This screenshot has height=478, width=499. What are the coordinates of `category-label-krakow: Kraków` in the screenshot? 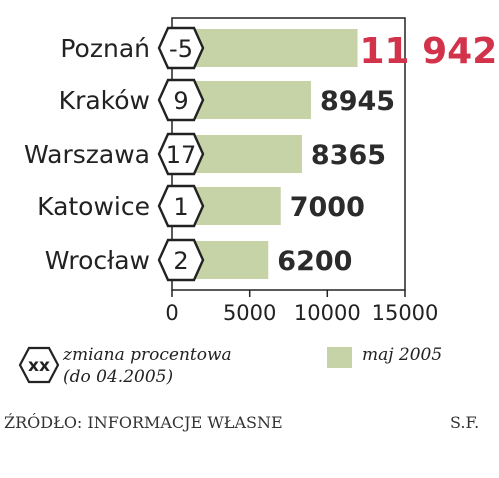 It's located at (104, 100).